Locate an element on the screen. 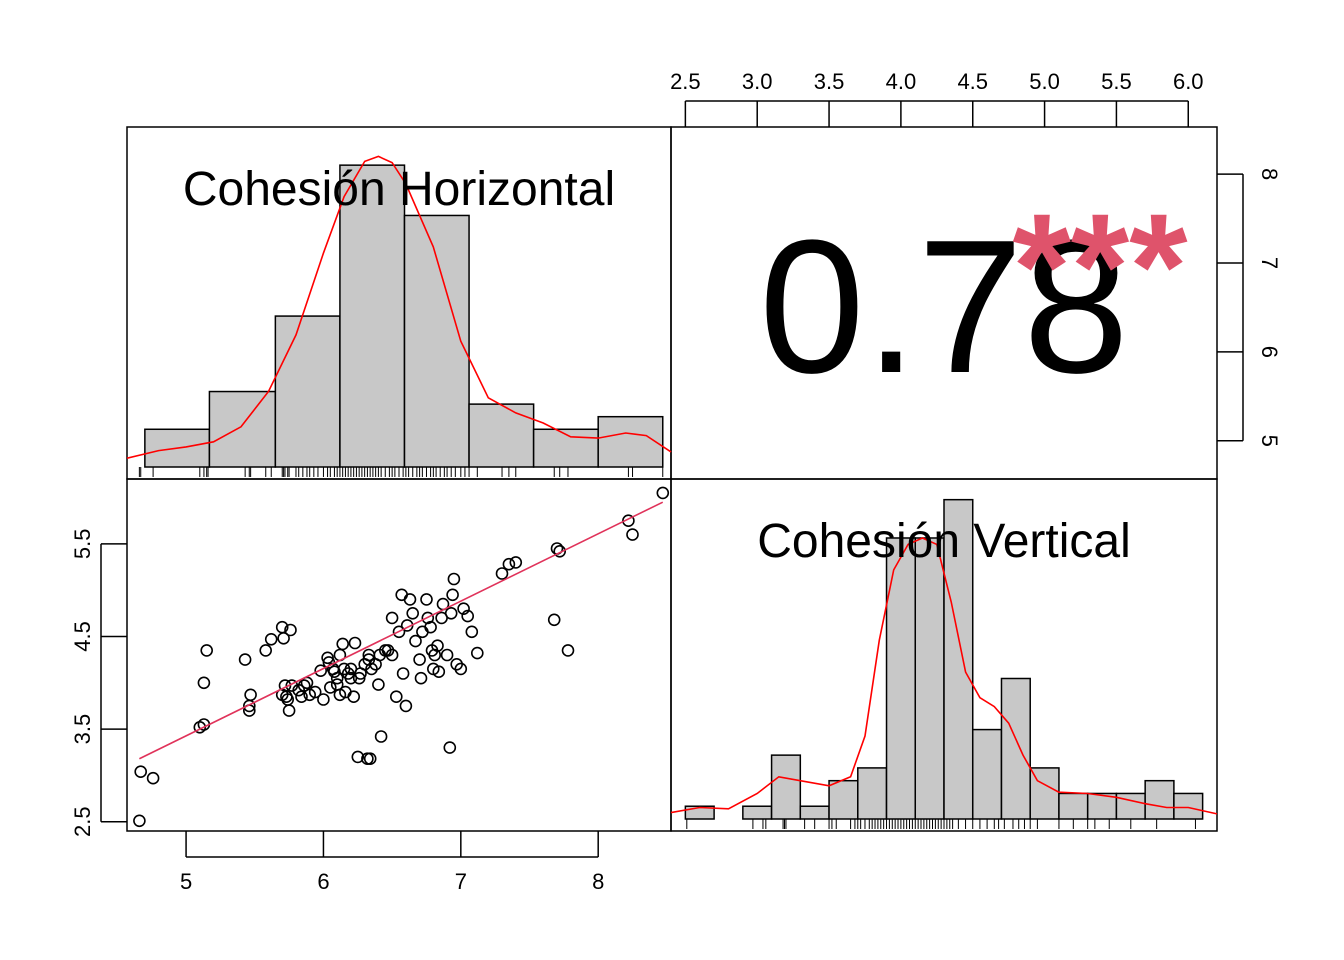 The height and width of the screenshot is (960, 1344). right-axis-tick-label-1: 6 is located at coordinates (1269, 352).